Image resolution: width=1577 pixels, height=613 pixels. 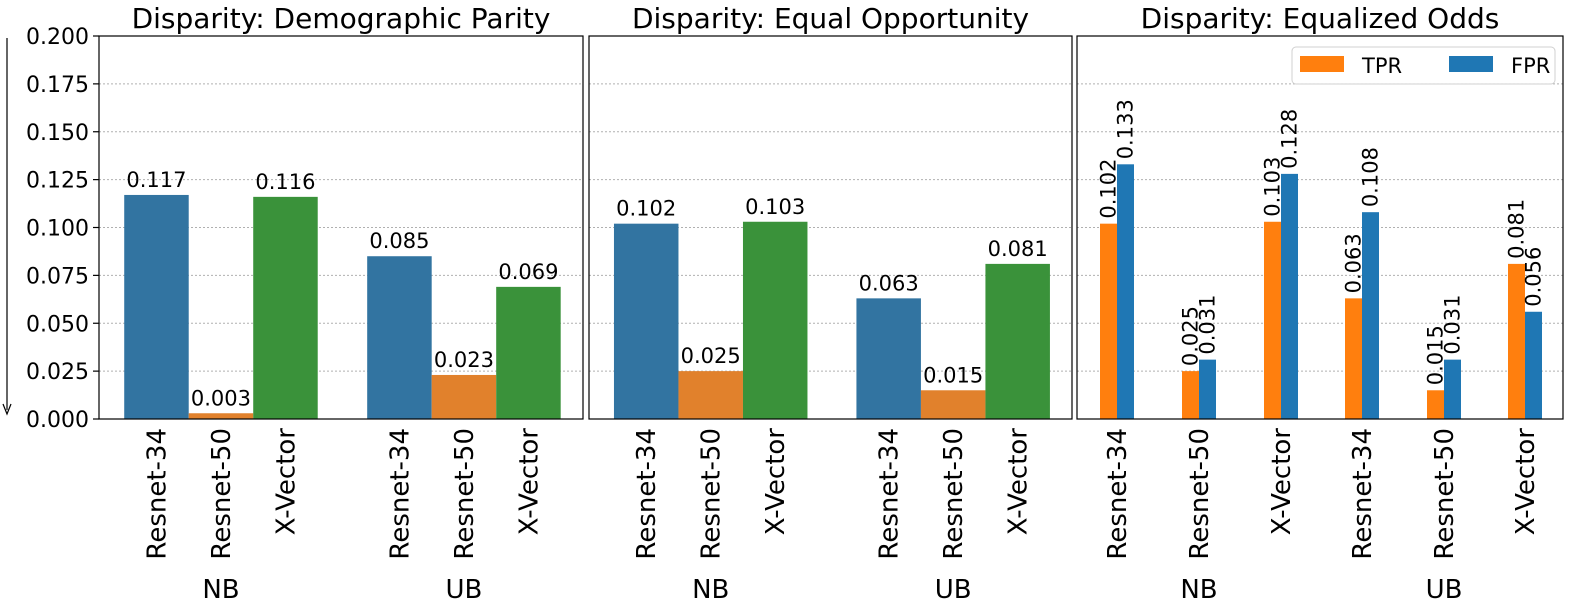 What do you see at coordinates (1471, 64) in the screenshot?
I see `legend-swatch-fpr` at bounding box center [1471, 64].